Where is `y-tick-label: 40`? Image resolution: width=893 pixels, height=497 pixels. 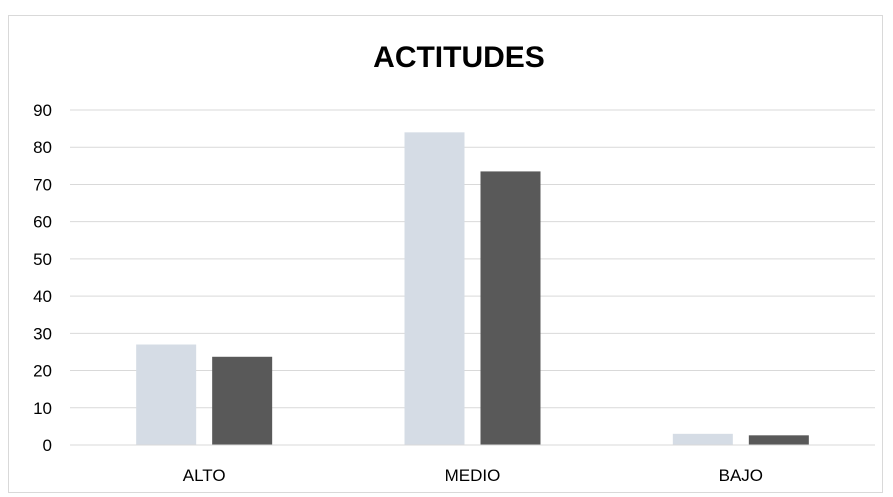
y-tick-label: 40 is located at coordinates (42, 296).